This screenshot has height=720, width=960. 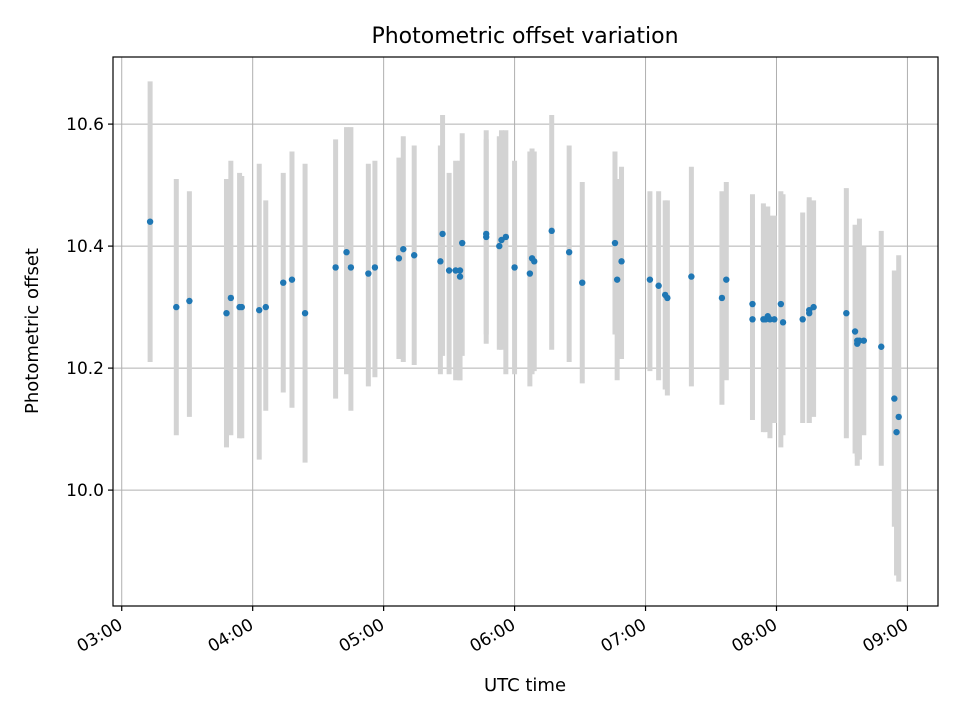 What do you see at coordinates (89, 308) in the screenshot?
I see `y-axis-ticks: 10.0 10.2 10.4 10.6` at bounding box center [89, 308].